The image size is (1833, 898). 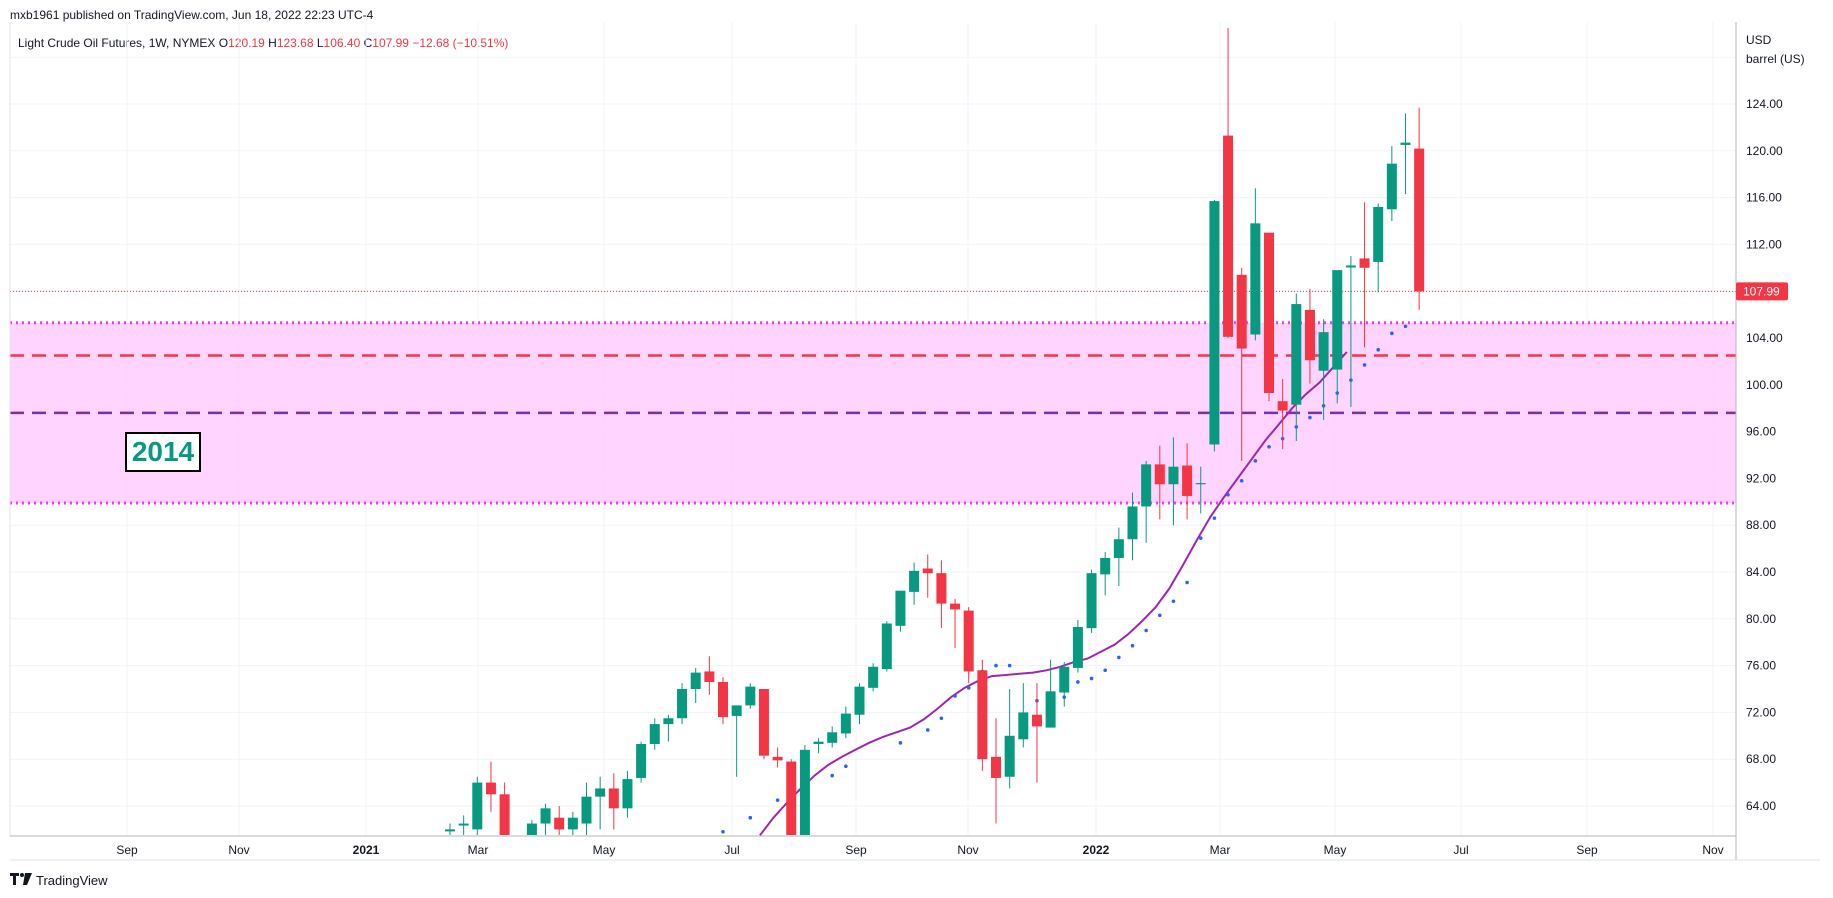 I want to click on annotation-text: 2014, so click(x=163, y=451).